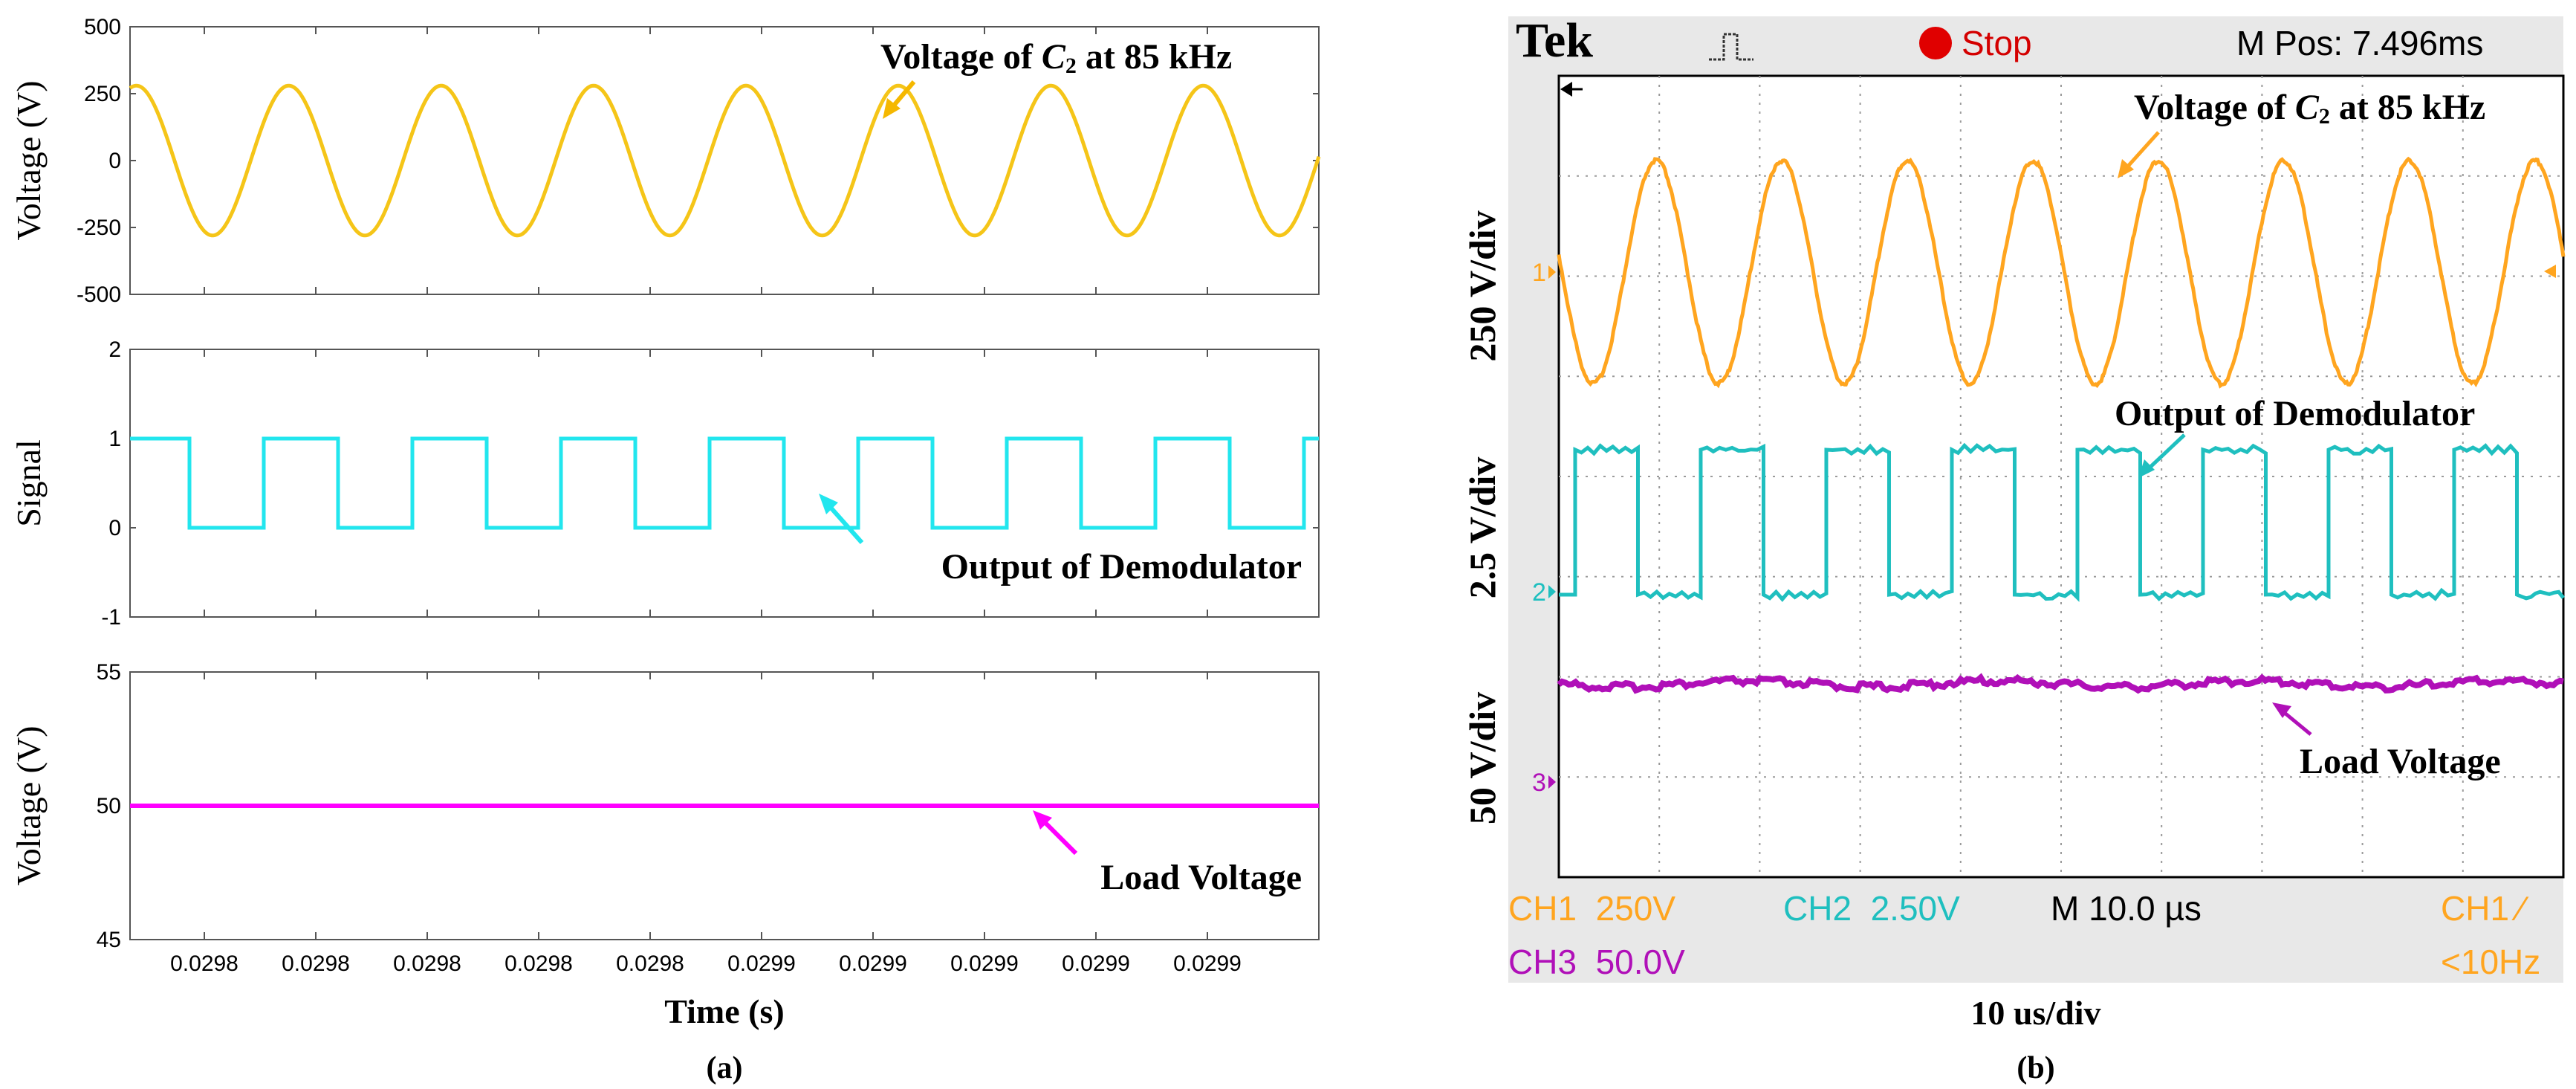  Describe the element at coordinates (1539, 783) in the screenshot. I see `svg-text: 3` at that location.